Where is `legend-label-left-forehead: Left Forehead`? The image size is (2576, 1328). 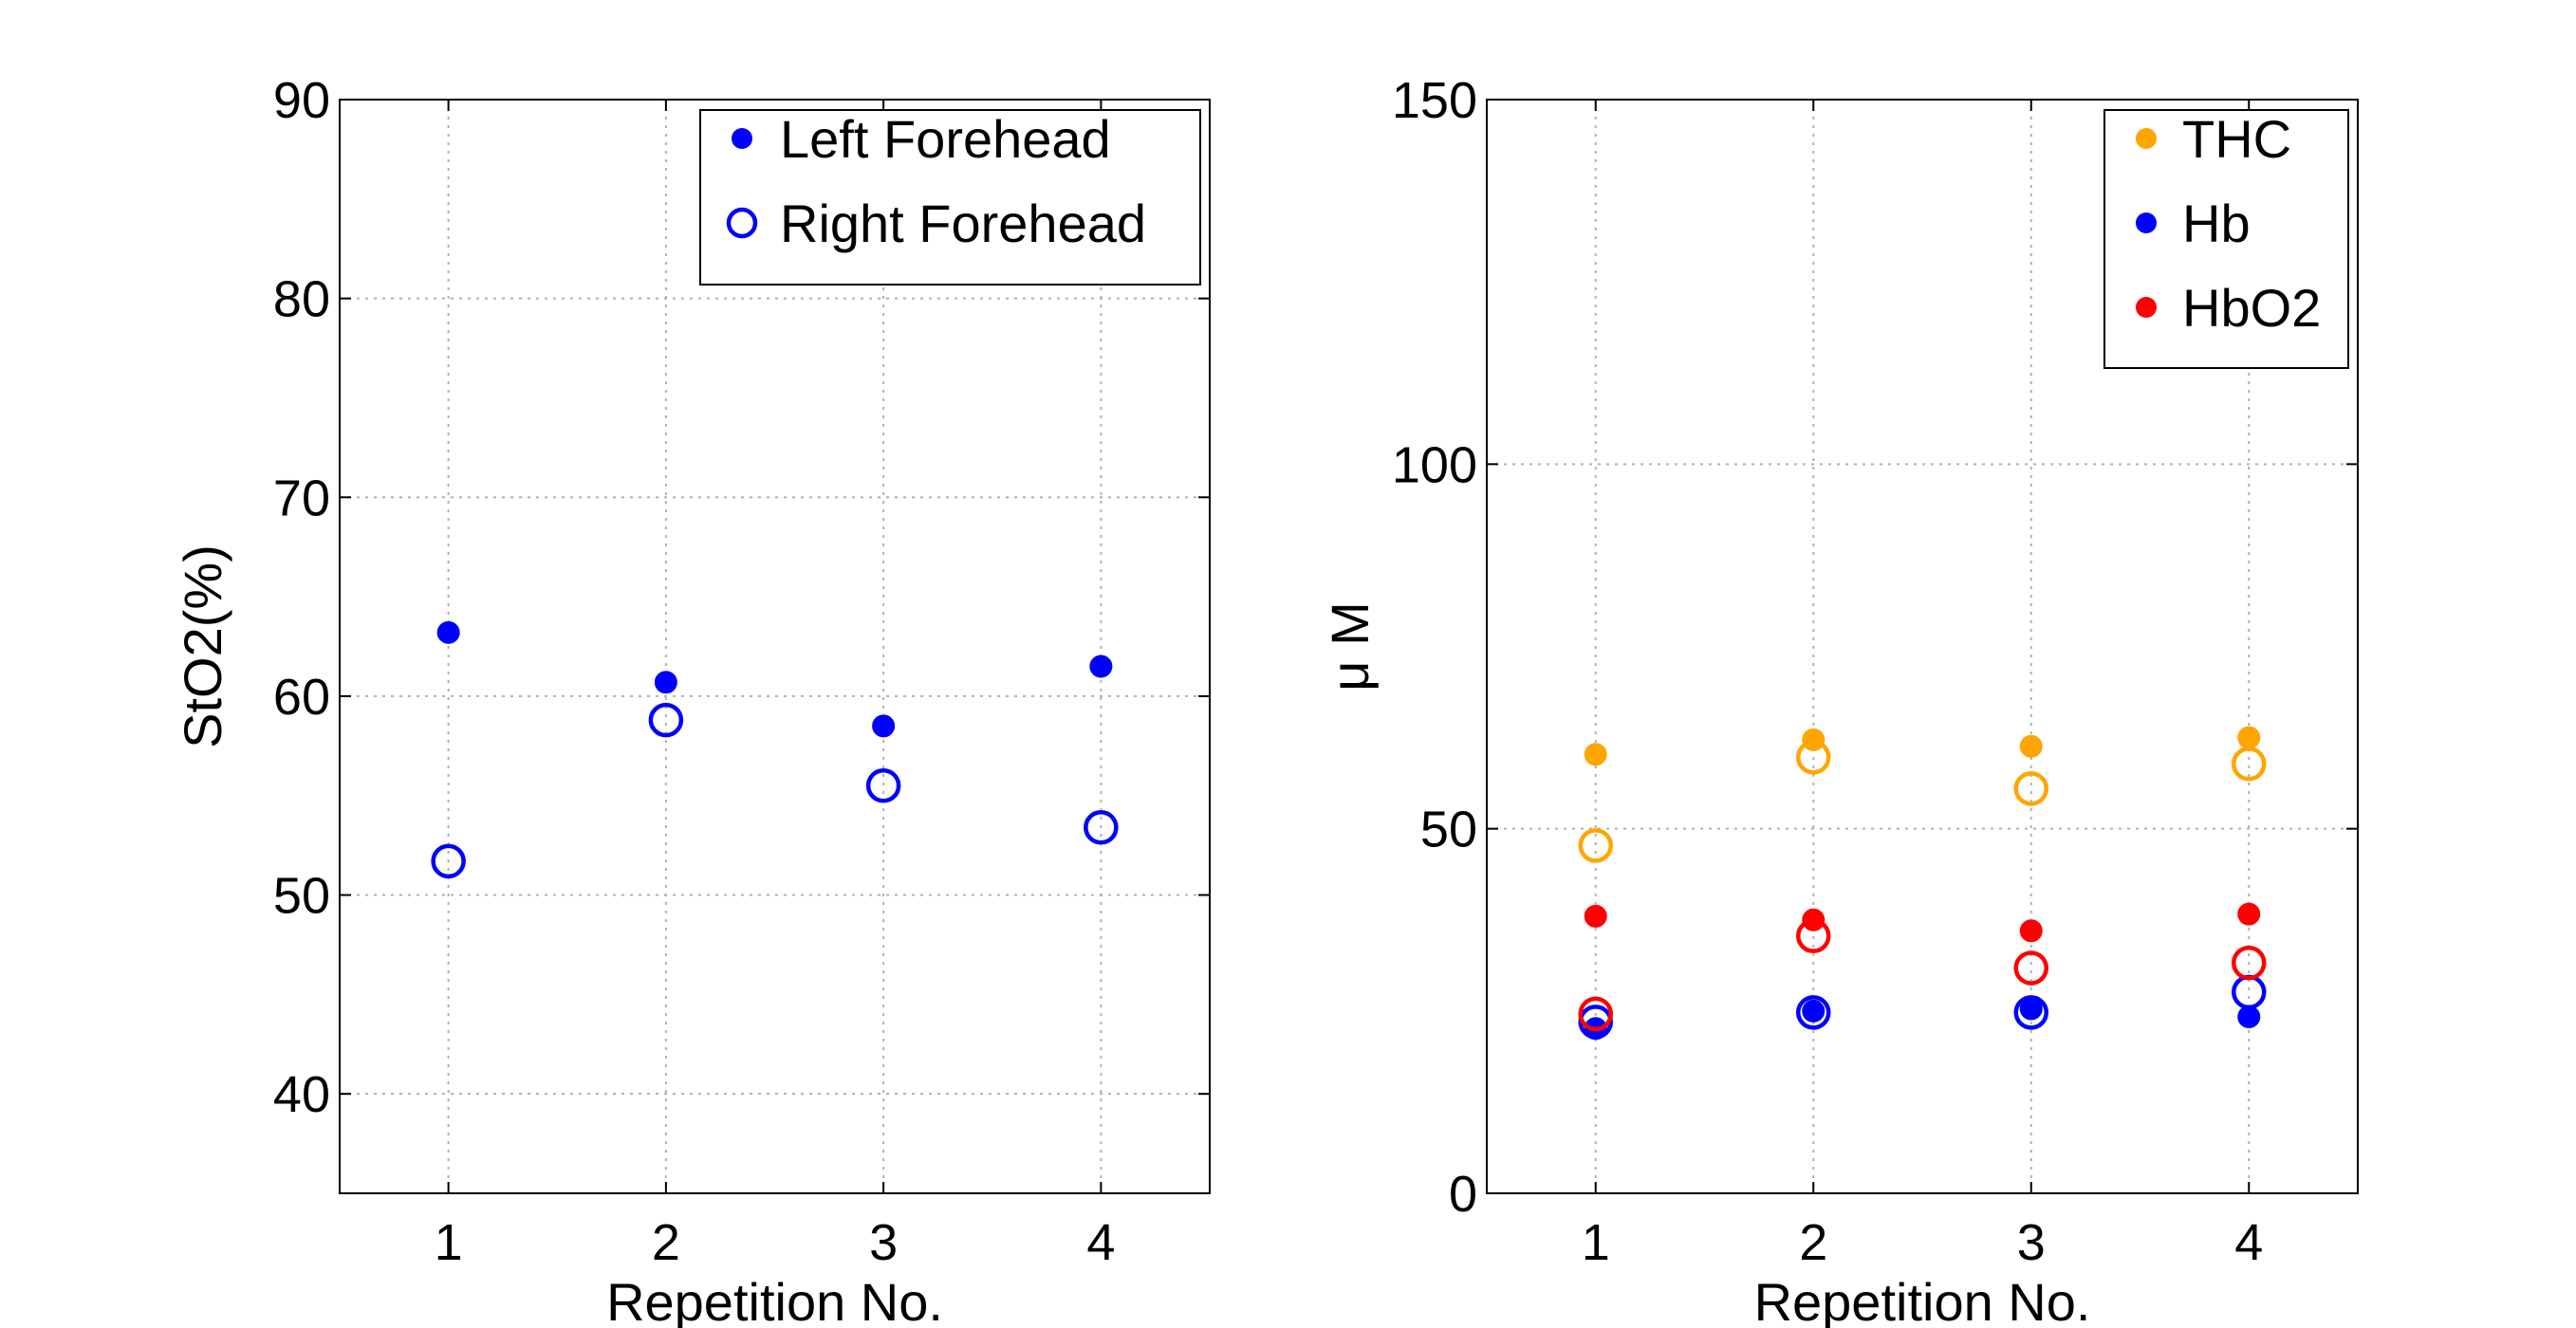 legend-label-left-forehead: Left Forehead is located at coordinates (945, 139).